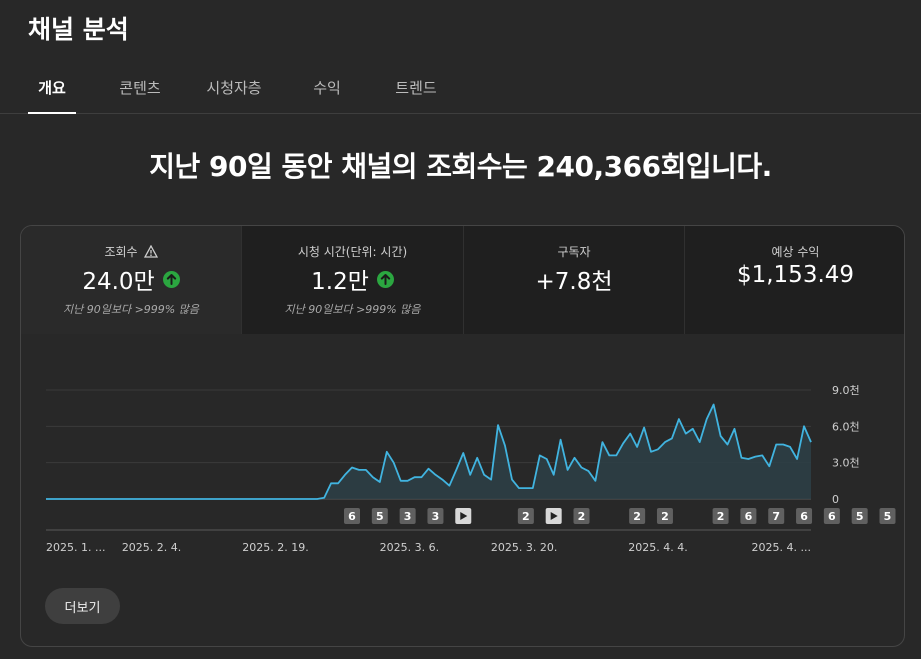 The height and width of the screenshot is (659, 921). What do you see at coordinates (150, 252) in the screenshot?
I see `warning-icon` at bounding box center [150, 252].